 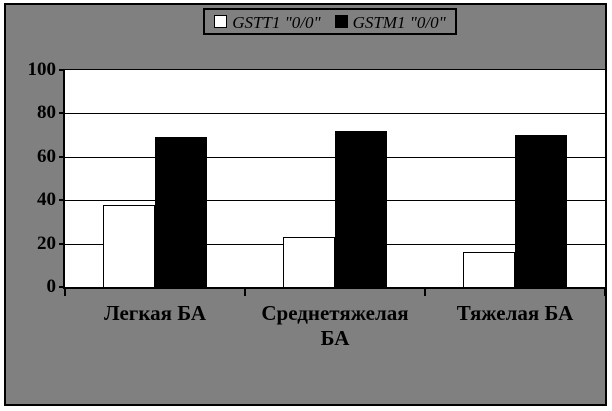 I want to click on legend-item-gstt1: GSTT1 "0/0", so click(x=267, y=22).